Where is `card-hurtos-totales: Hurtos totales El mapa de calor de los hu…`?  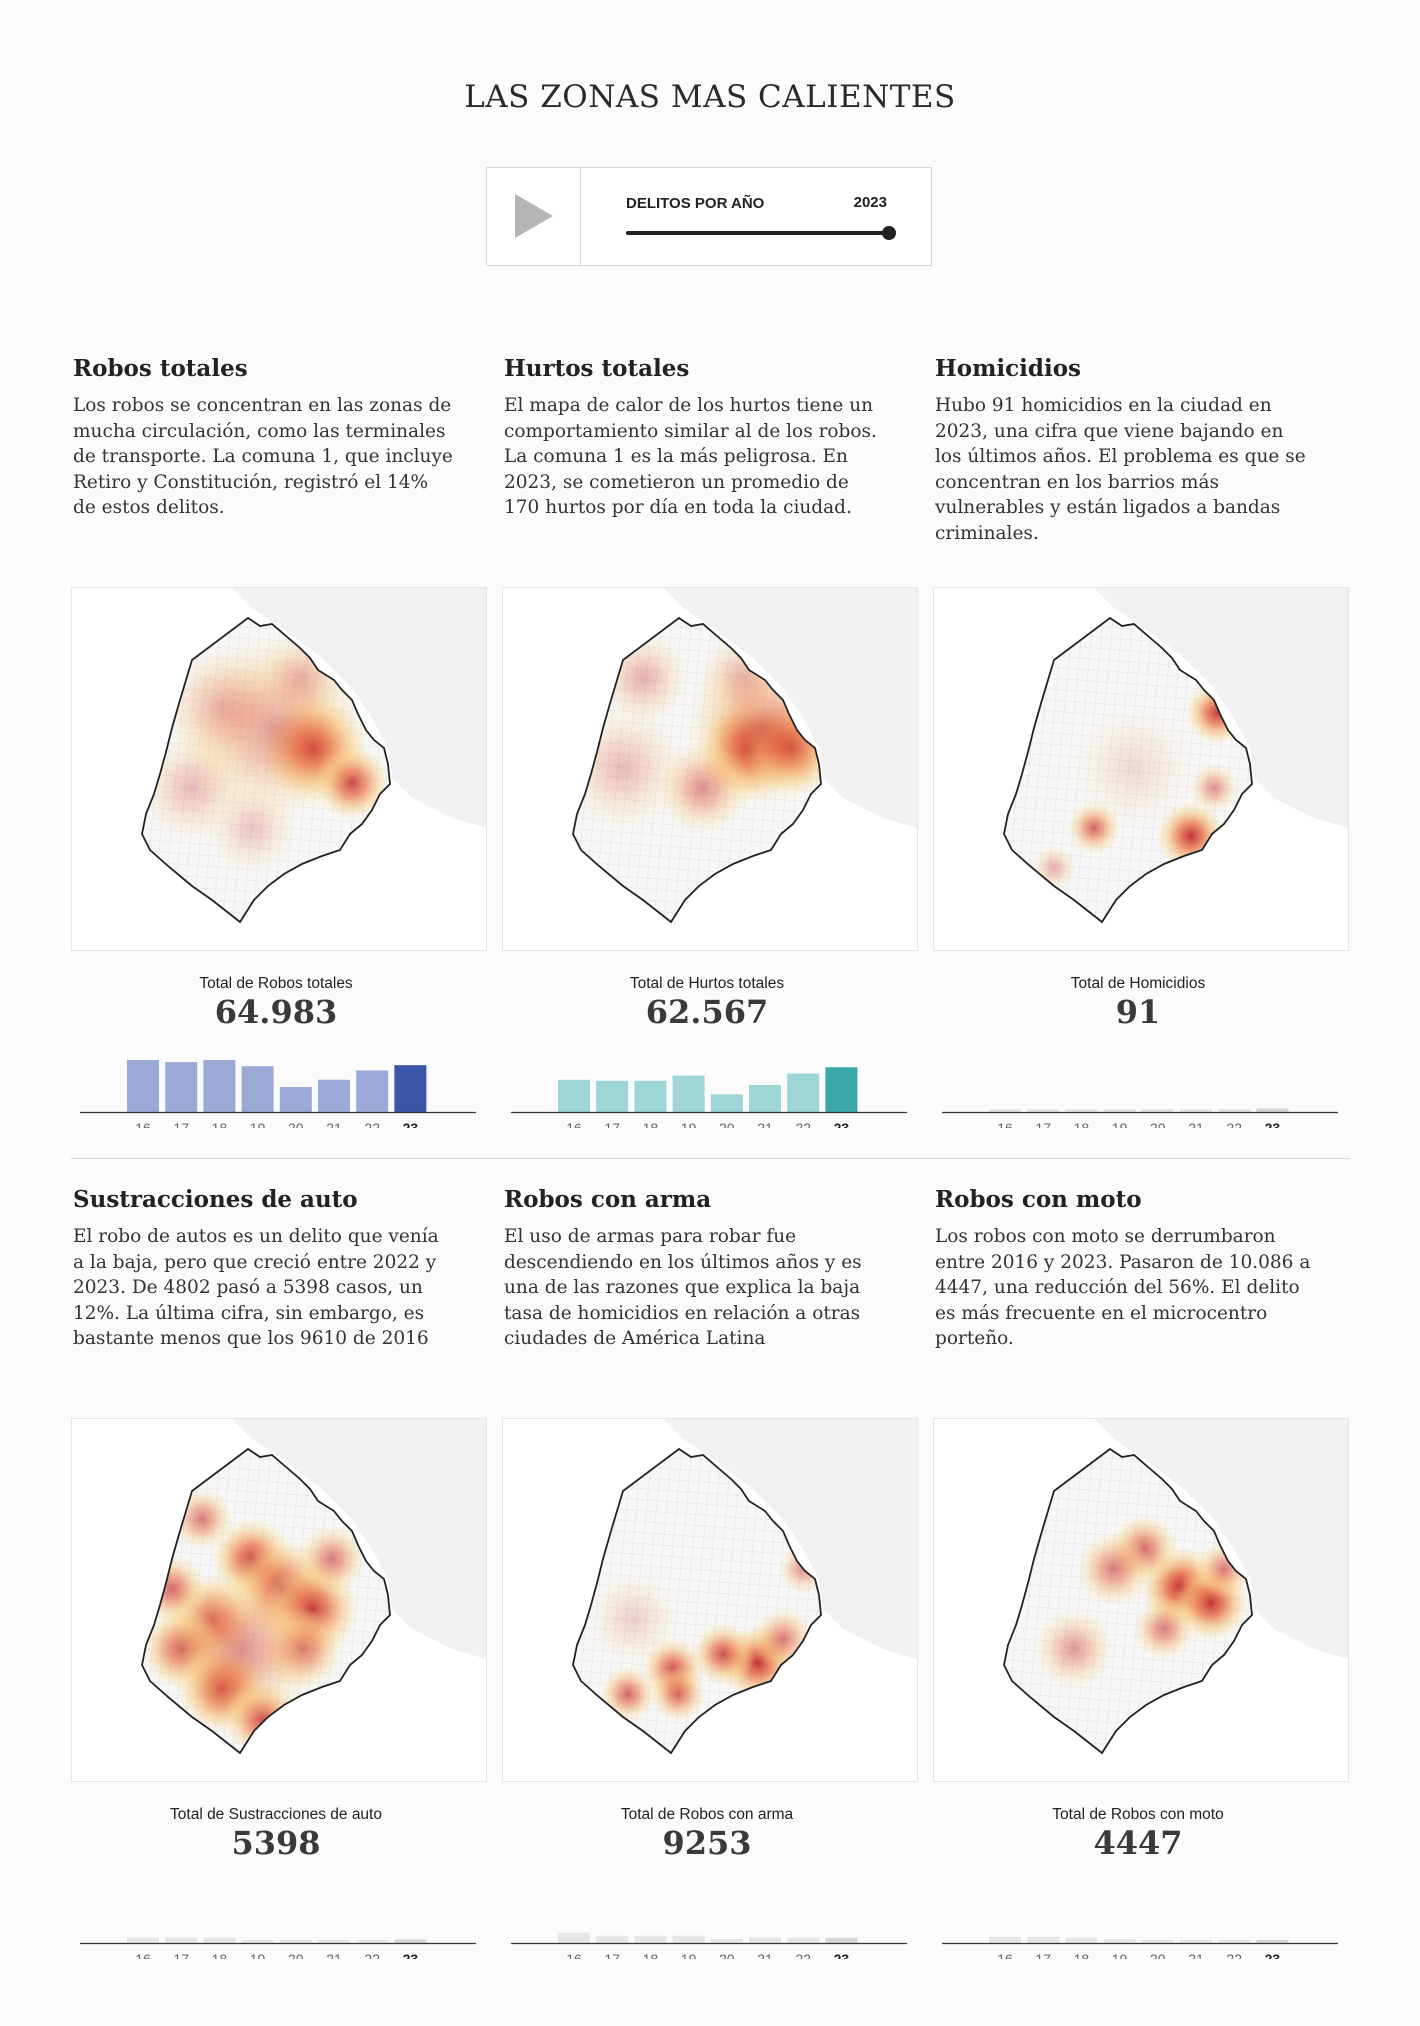
card-hurtos-totales: Hurtos totales El mapa de calor de los hu… is located at coordinates (712, 438).